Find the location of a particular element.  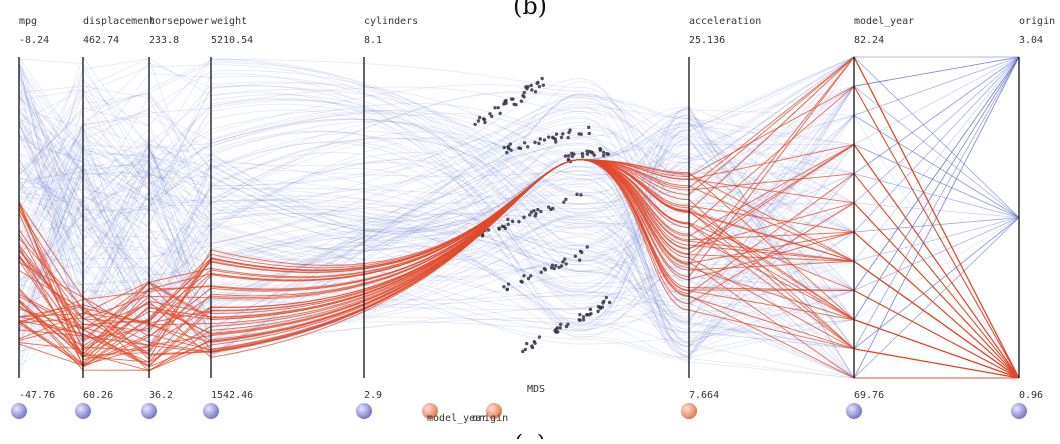

axis-name-cylinders: cylinders is located at coordinates (391, 21).